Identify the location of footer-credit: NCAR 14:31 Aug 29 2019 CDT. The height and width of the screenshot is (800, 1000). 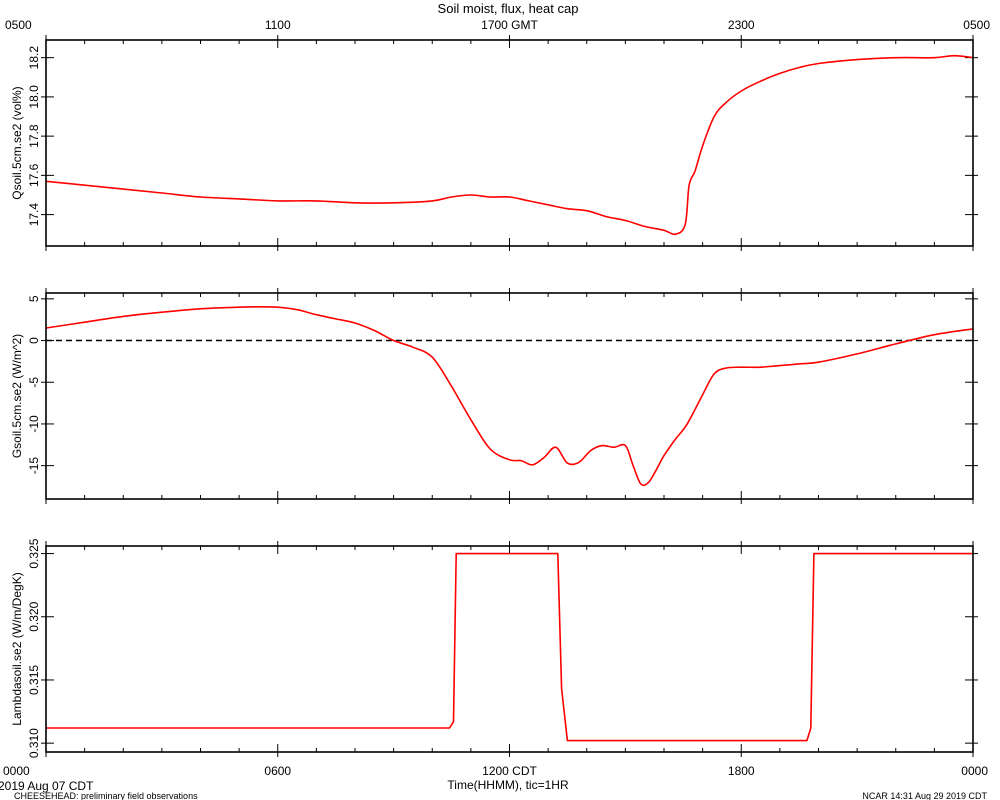
(924, 795).